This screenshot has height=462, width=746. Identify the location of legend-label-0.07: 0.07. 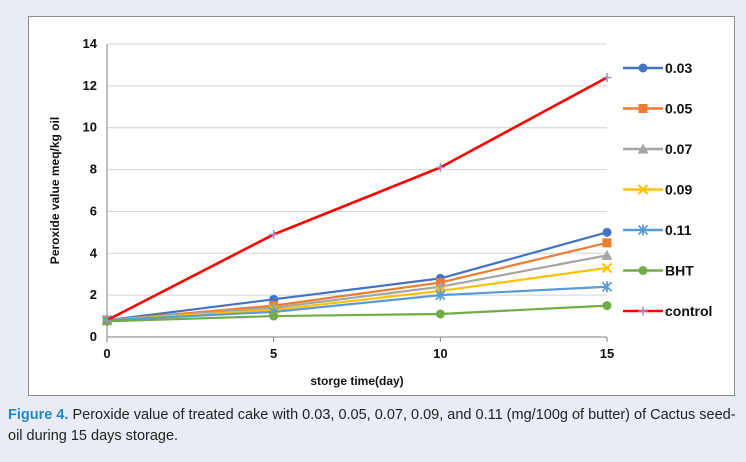
(678, 149).